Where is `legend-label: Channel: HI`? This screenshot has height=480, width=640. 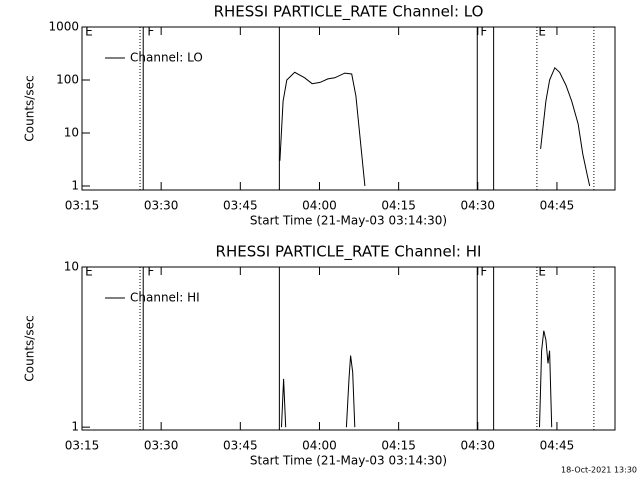
legend-label: Channel: HI is located at coordinates (165, 298).